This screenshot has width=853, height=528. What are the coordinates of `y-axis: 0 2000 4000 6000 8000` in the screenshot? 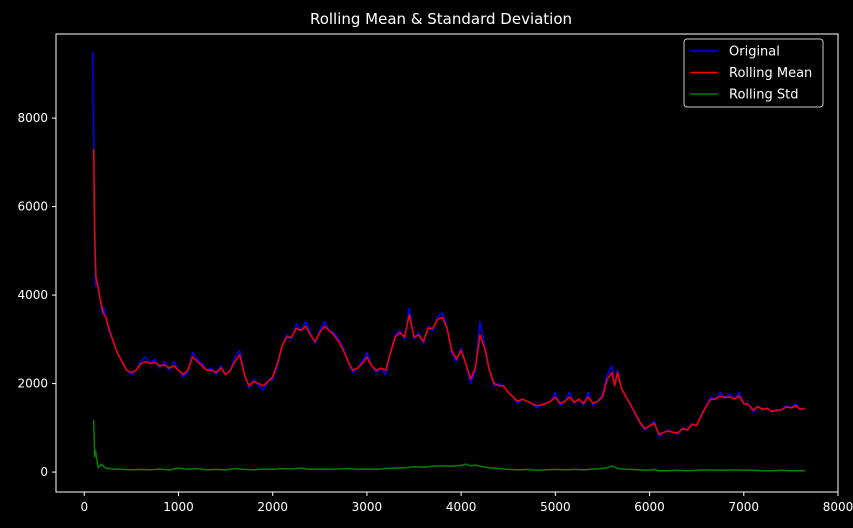 It's located at (36, 295).